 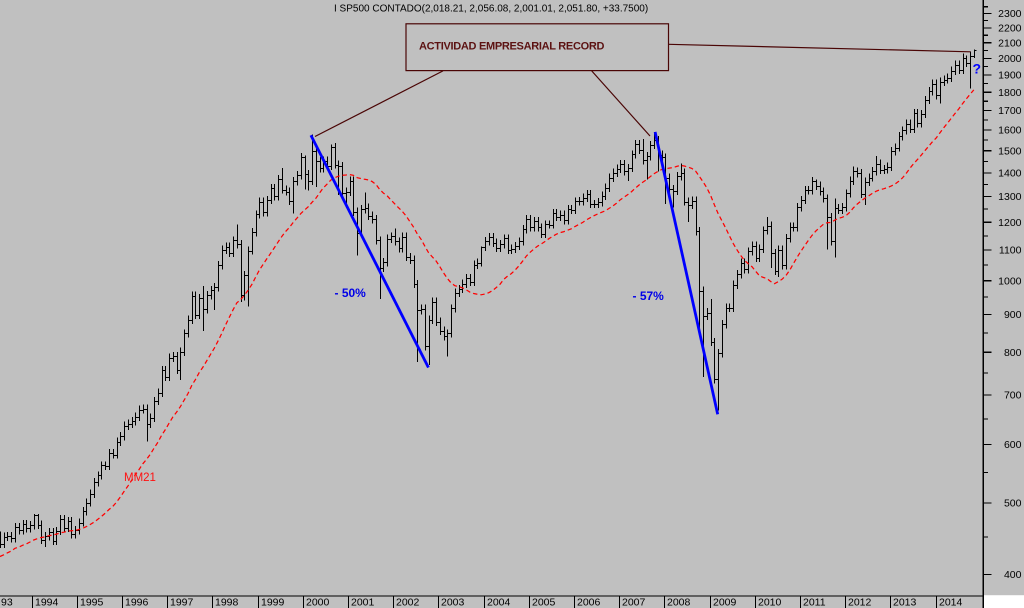 What do you see at coordinates (1010, 75) in the screenshot?
I see `svg-text: 1900` at bounding box center [1010, 75].